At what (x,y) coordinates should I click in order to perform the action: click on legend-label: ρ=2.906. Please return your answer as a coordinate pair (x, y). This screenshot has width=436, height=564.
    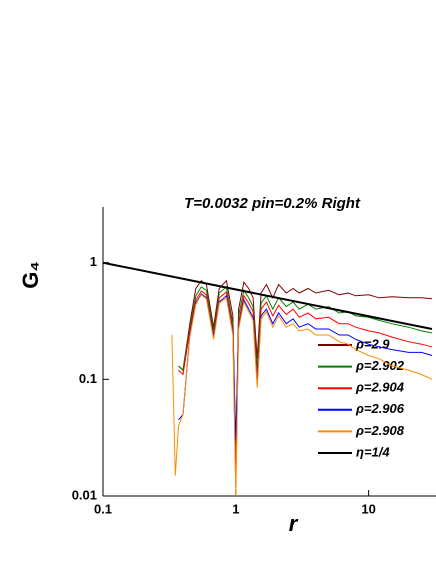
    Looking at the image, I should click on (380, 408).